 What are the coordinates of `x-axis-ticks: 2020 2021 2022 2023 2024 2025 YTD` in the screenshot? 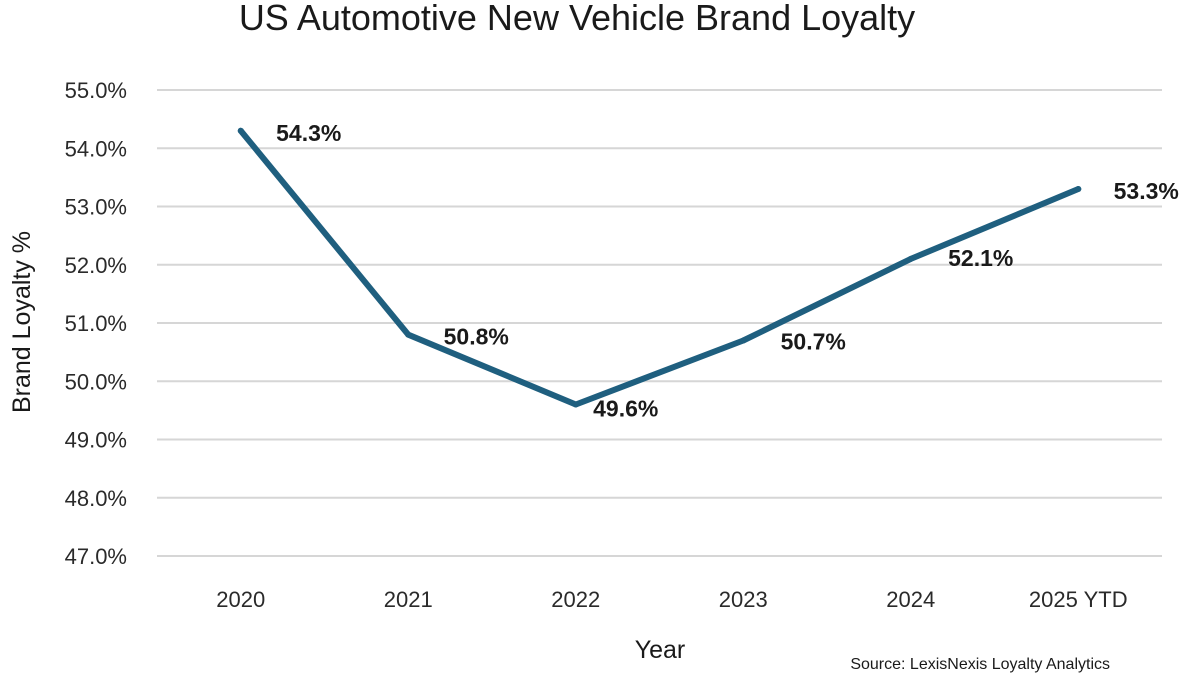 It's located at (671, 599).